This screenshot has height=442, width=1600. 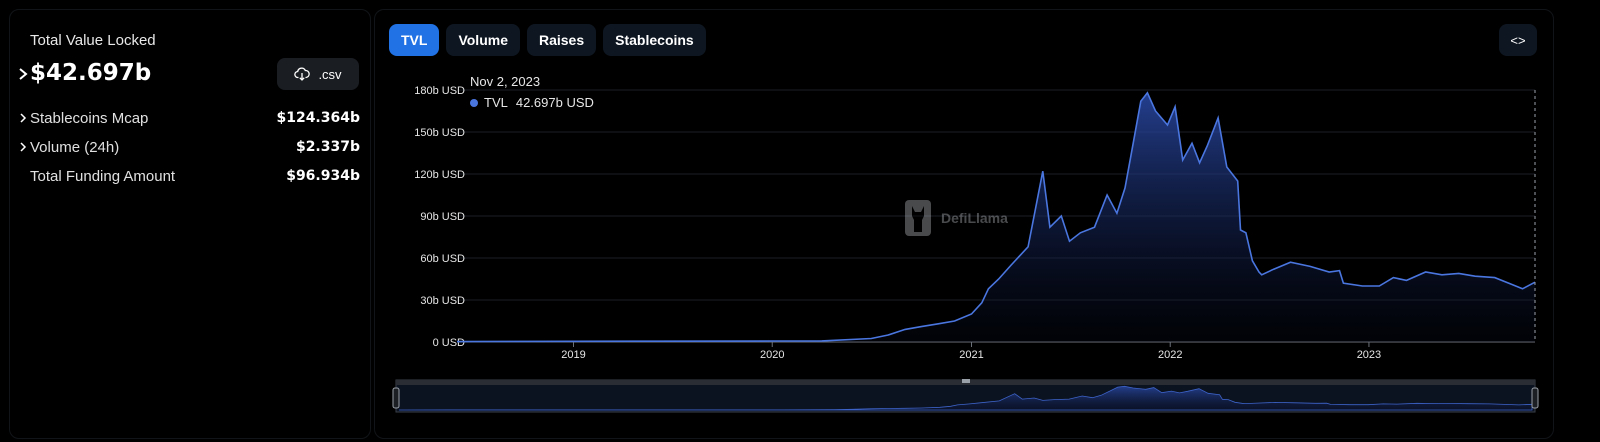 I want to click on stat-label: Total Funding Amount, so click(x=103, y=176).